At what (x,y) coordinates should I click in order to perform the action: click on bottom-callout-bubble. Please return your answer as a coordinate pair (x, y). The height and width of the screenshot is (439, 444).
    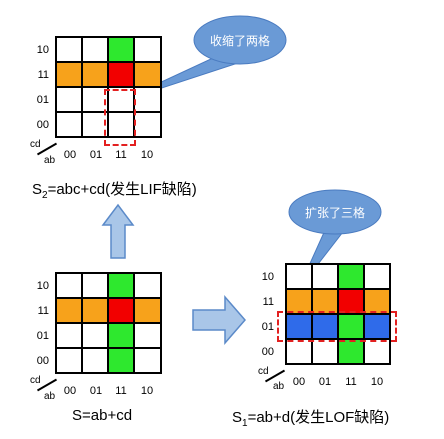
    Looking at the image, I should click on (335, 212).